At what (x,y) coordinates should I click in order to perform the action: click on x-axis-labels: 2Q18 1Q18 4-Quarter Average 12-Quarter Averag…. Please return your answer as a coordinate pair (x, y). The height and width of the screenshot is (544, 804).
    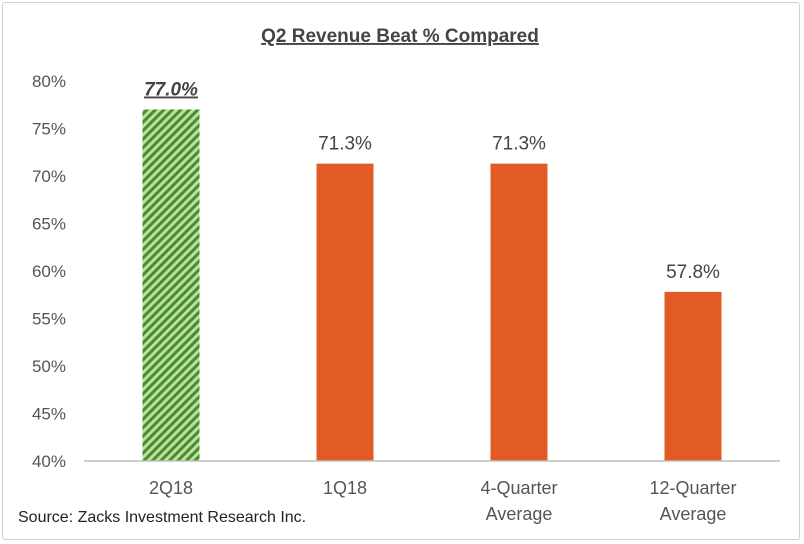
    Looking at the image, I should click on (443, 501).